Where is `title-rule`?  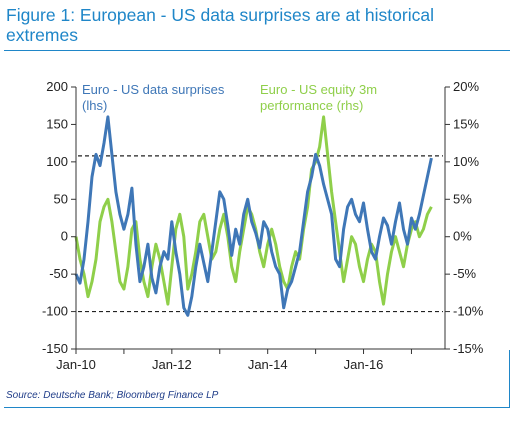
title-rule is located at coordinates (257, 50).